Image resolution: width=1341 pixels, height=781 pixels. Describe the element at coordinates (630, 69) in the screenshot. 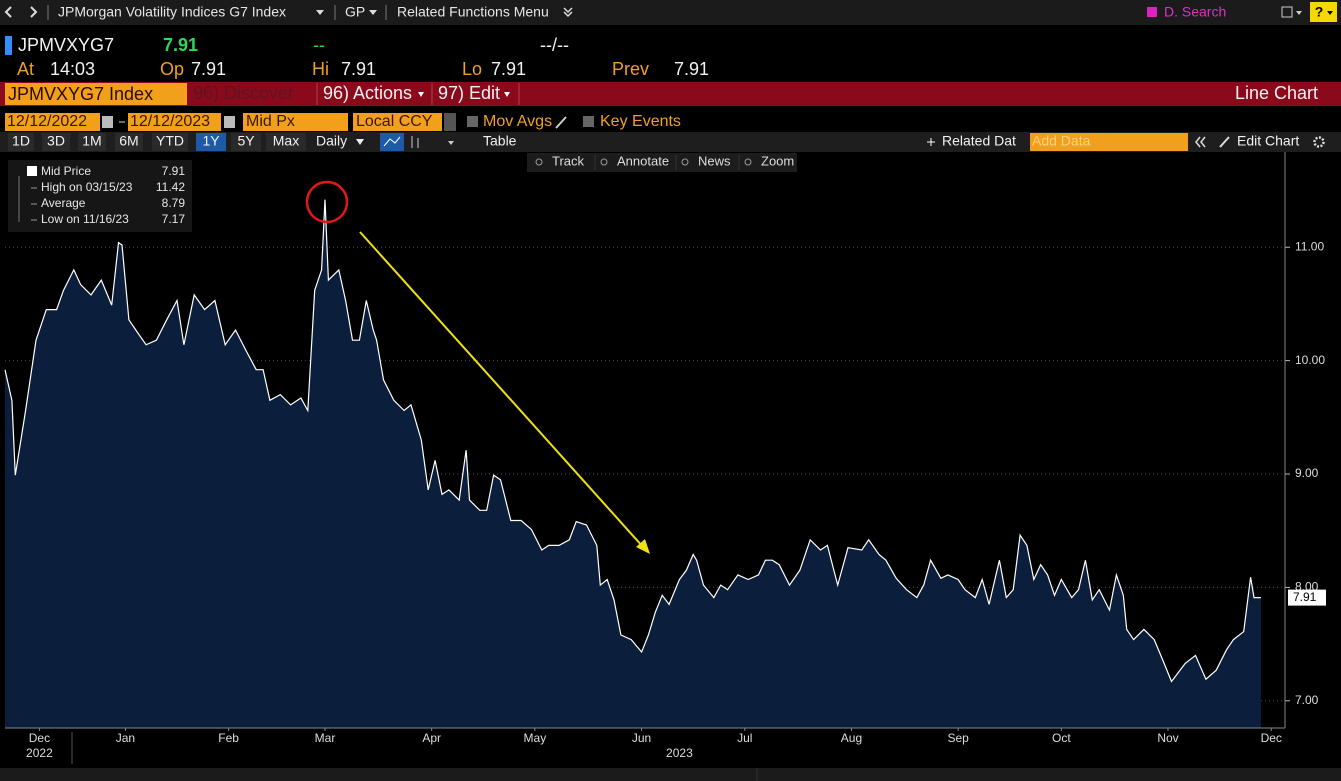

I see `prev-label: Prev` at that location.